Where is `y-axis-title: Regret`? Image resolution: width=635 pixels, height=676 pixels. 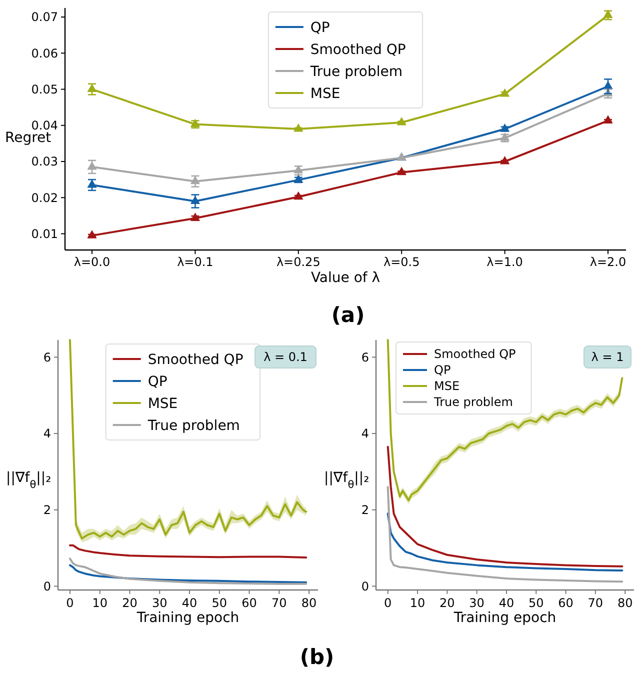
y-axis-title: Regret is located at coordinates (28, 138).